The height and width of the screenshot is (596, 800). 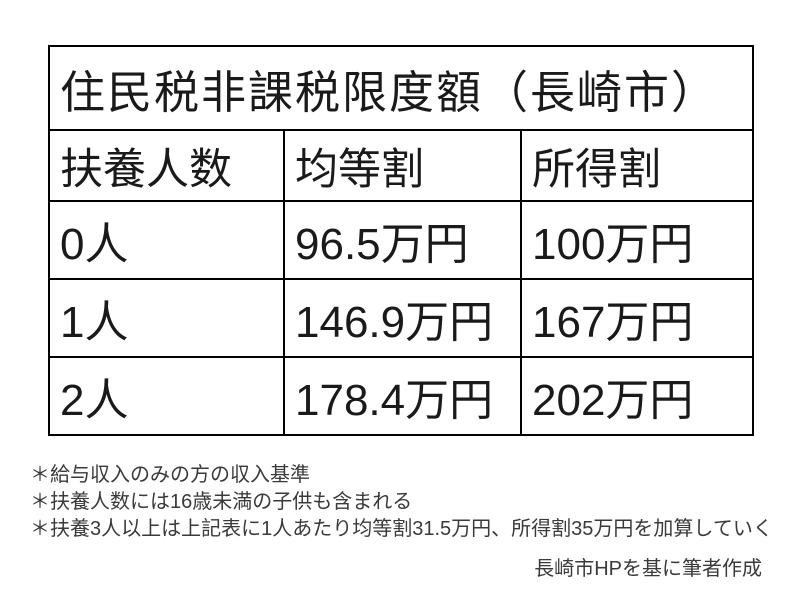 What do you see at coordinates (166, 396) in the screenshot?
I see `cell-dependents: 2人` at bounding box center [166, 396].